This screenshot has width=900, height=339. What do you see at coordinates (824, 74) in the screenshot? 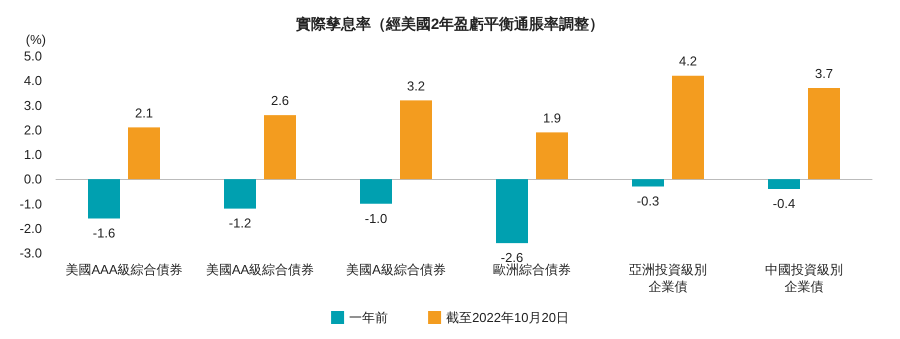
I see `data-label: 3.7` at bounding box center [824, 74].